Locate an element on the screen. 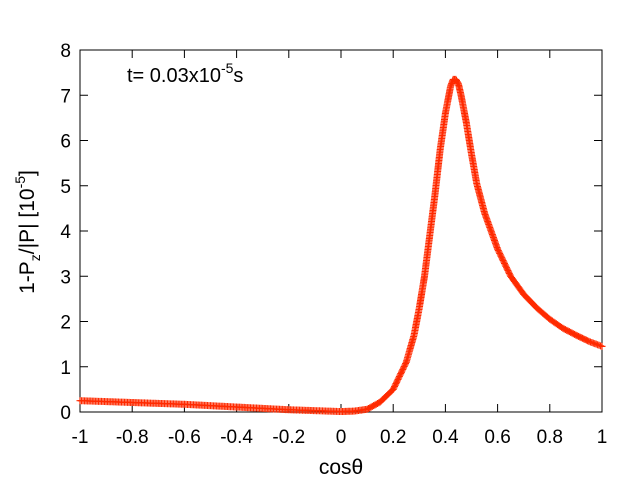 Image resolution: width=640 pixels, height=480 pixels. y-tick-label: 5 is located at coordinates (65, 187).